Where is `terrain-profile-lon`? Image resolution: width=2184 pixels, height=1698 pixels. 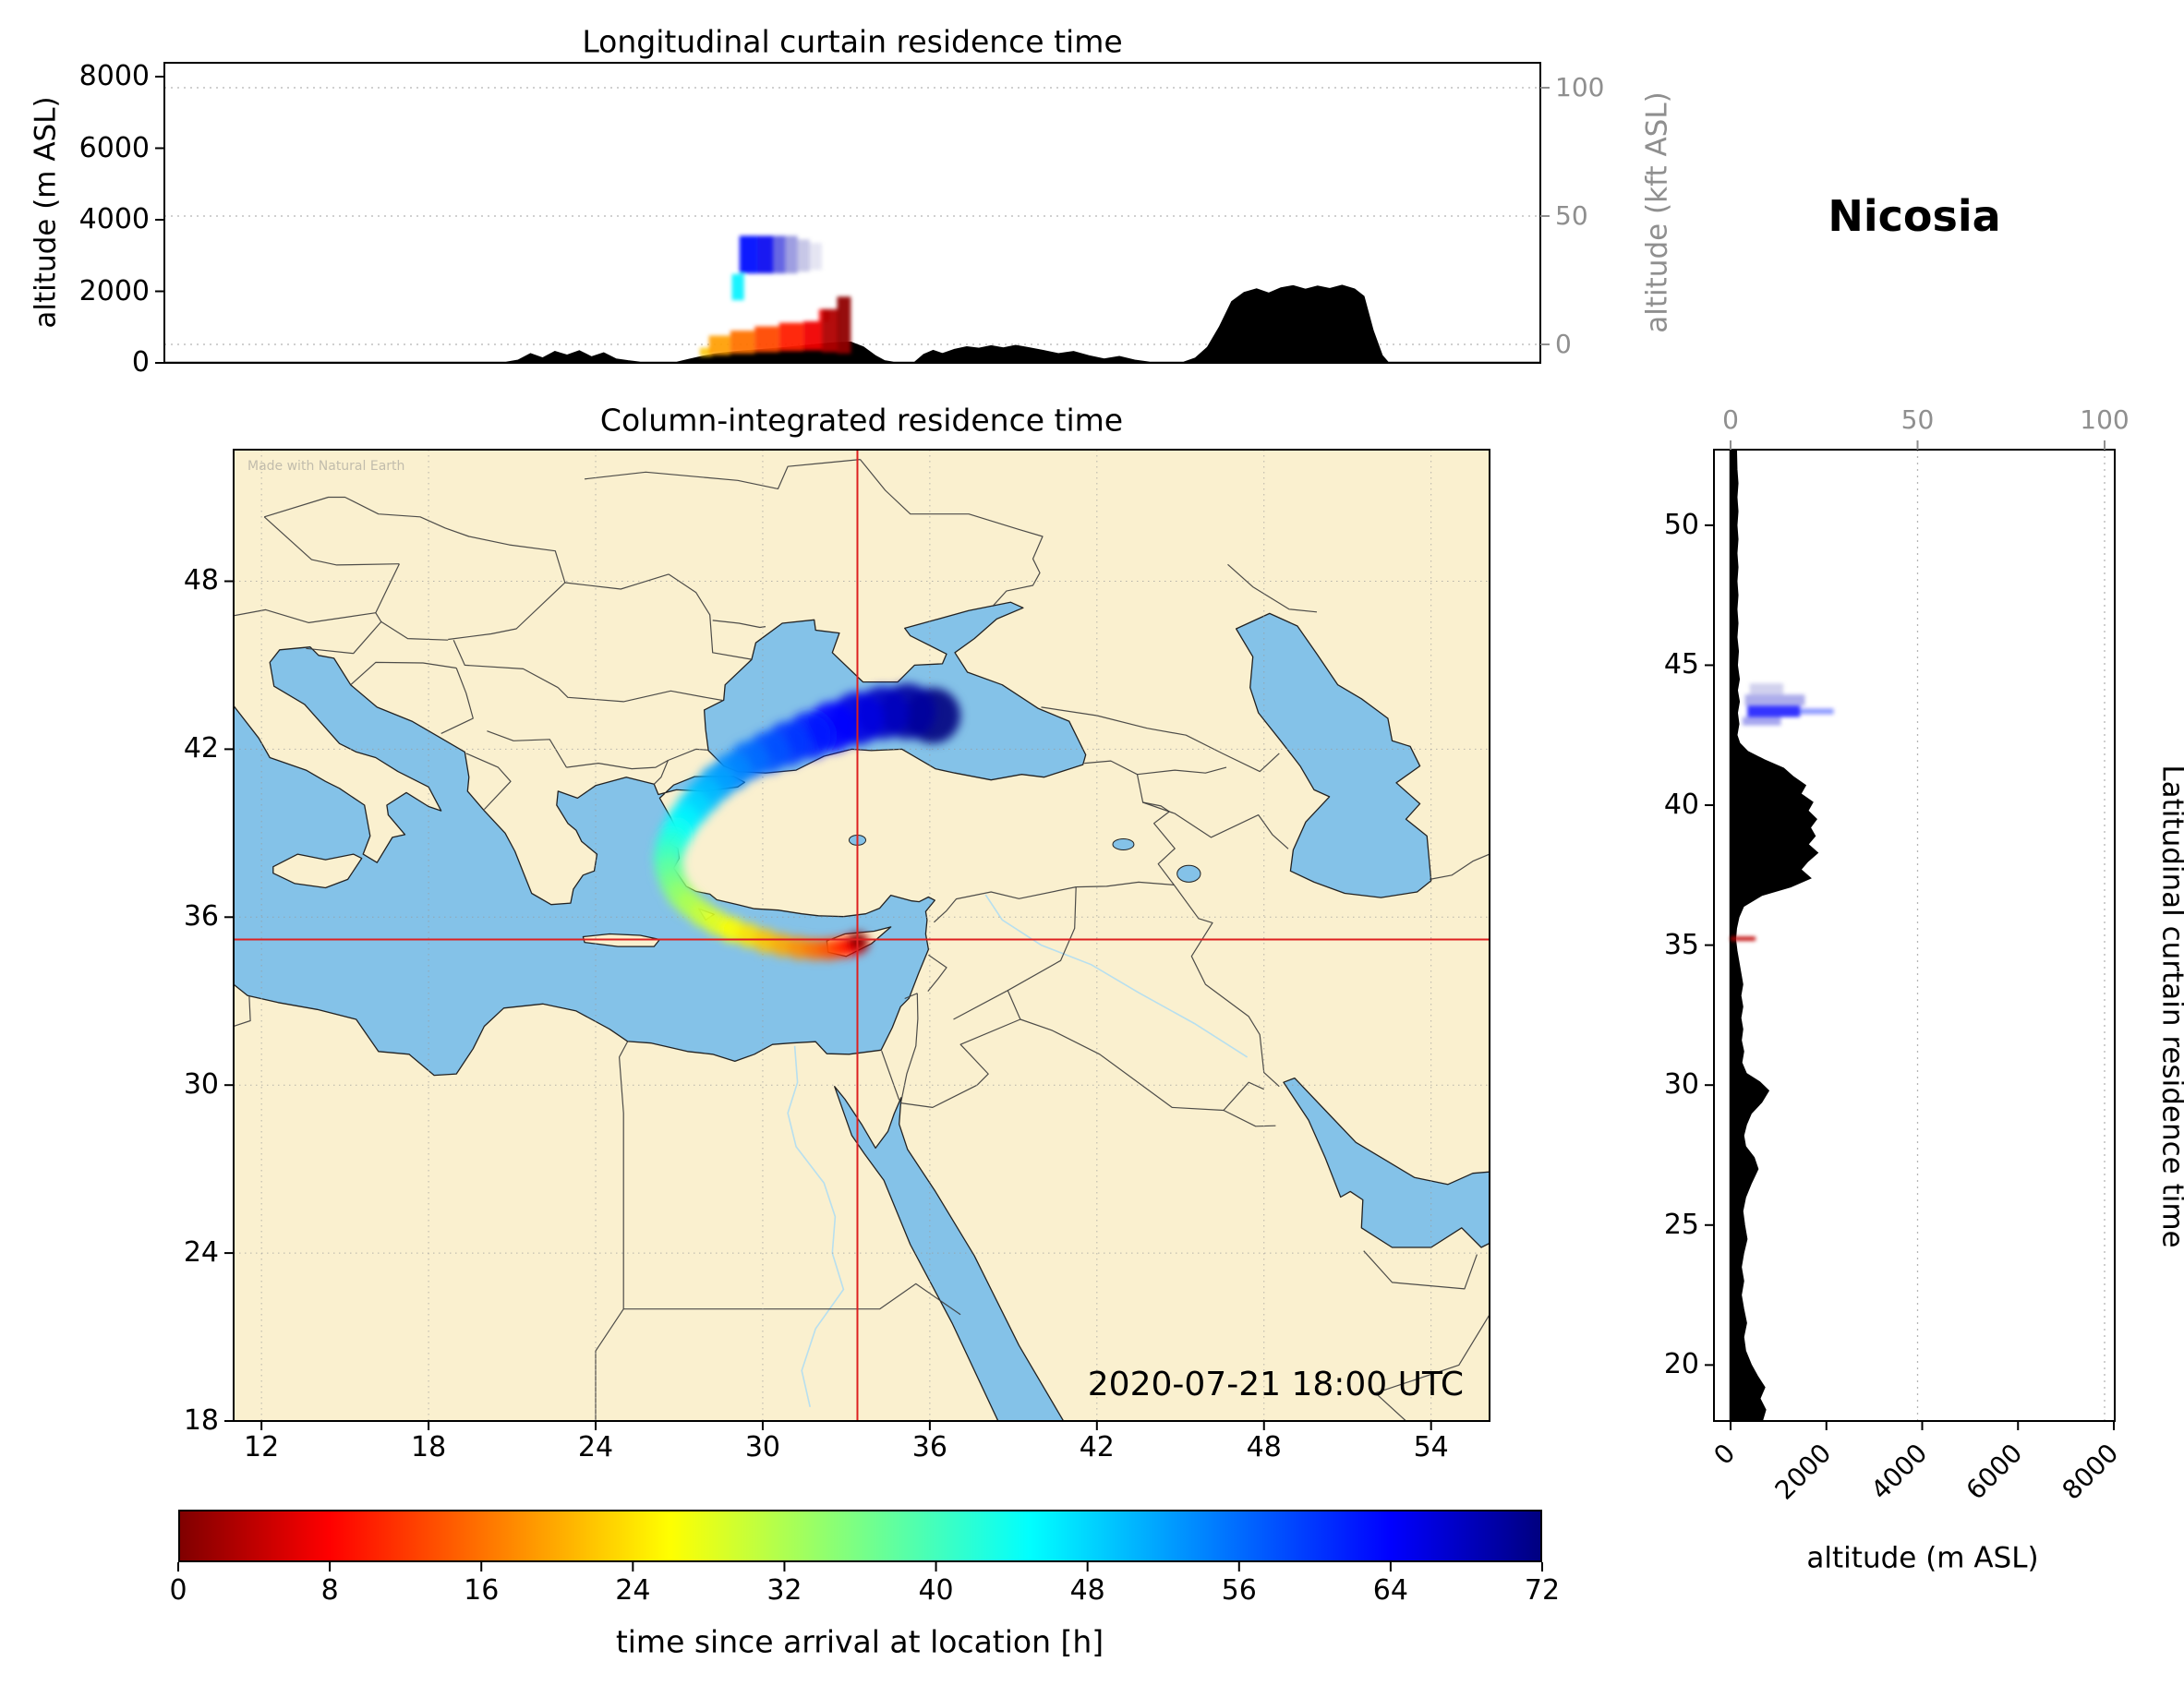 terrain-profile-lon is located at coordinates (852, 323).